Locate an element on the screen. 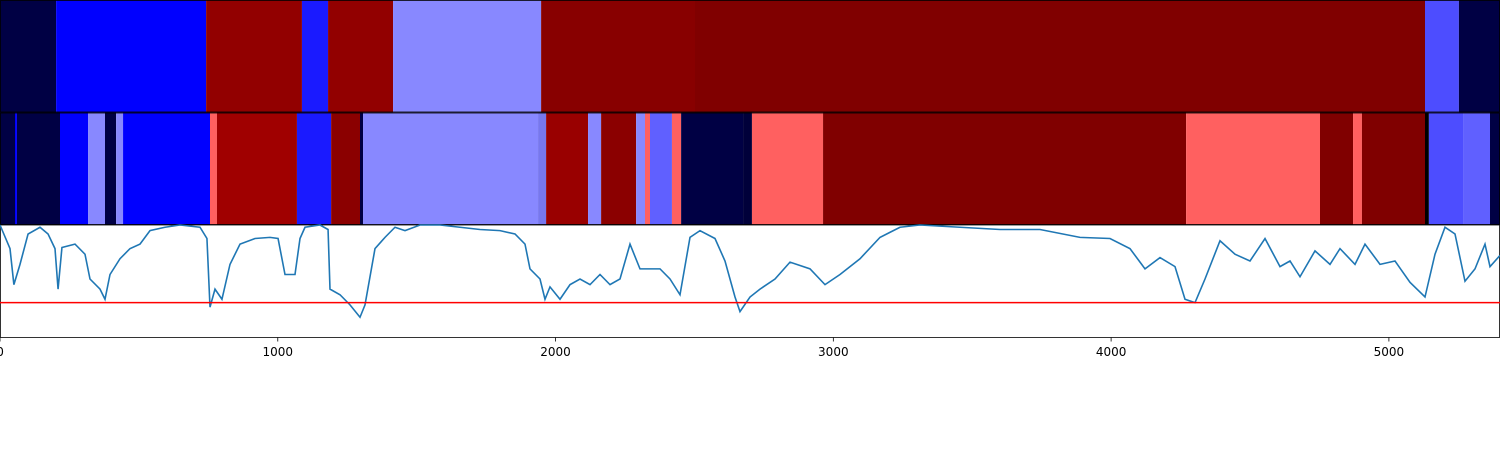  x-tick-label: 2000 is located at coordinates (555, 352).